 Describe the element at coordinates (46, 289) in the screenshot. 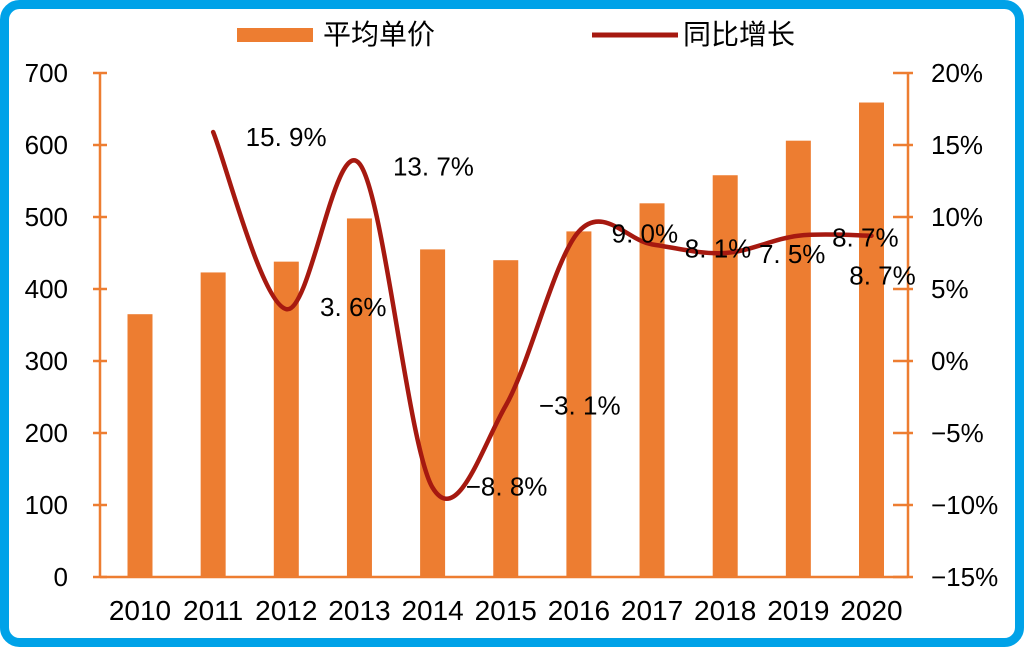

I see `left-tick-label: 400` at that location.